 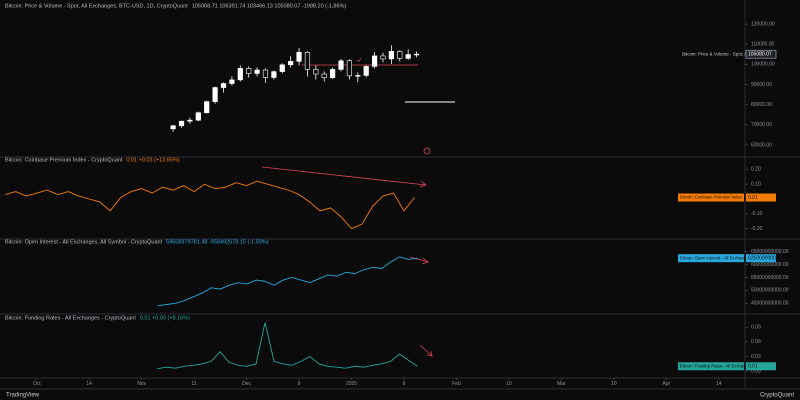 I want to click on y-tick-label: 0.06, so click(x=756, y=342).